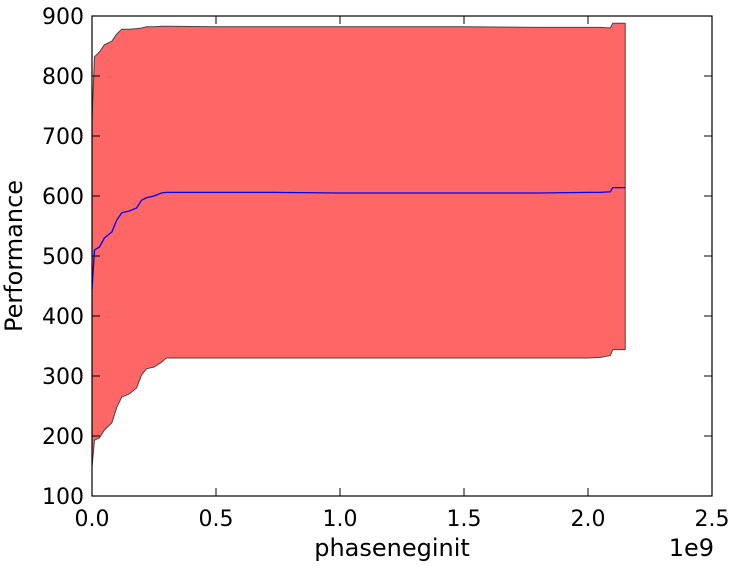  What do you see at coordinates (14, 256) in the screenshot?
I see `y-axis-label: Performance` at bounding box center [14, 256].